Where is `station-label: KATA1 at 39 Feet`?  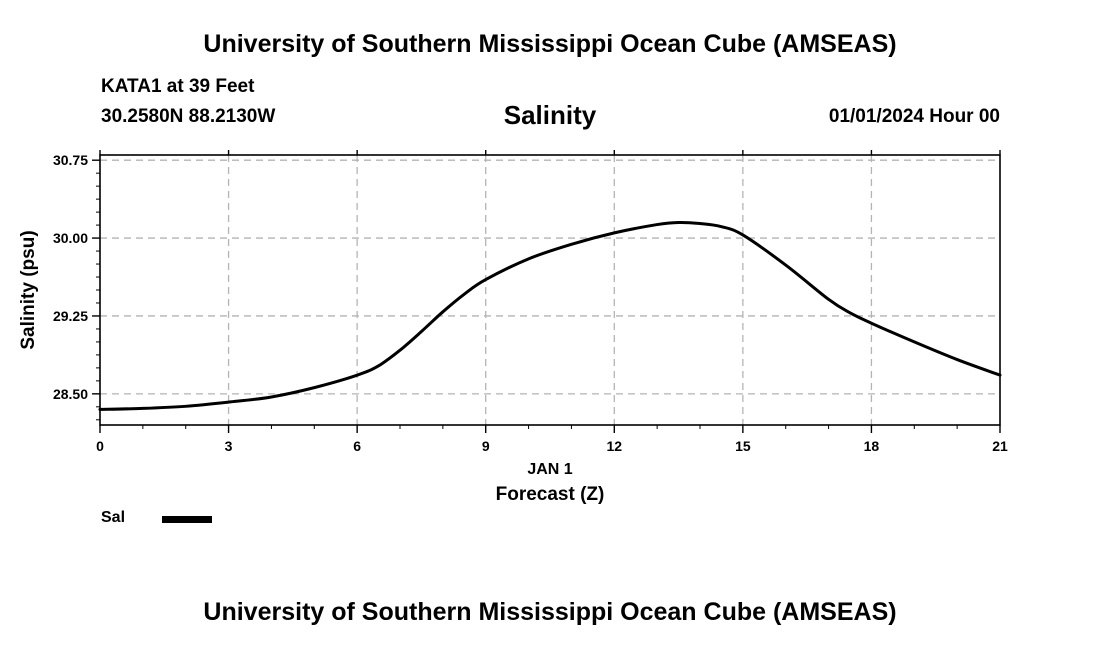 station-label: KATA1 at 39 Feet is located at coordinates (178, 86).